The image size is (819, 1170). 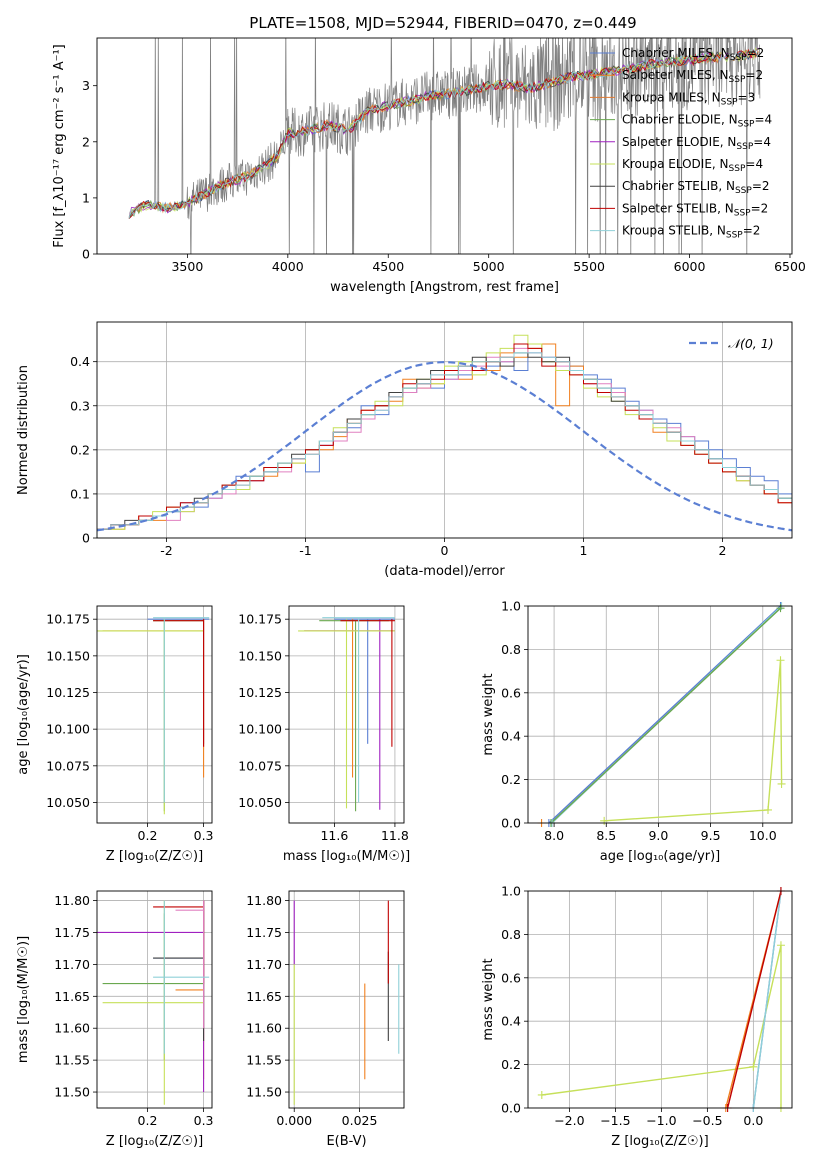 I want to click on y-tick-label: 0.8, so click(x=511, y=649).